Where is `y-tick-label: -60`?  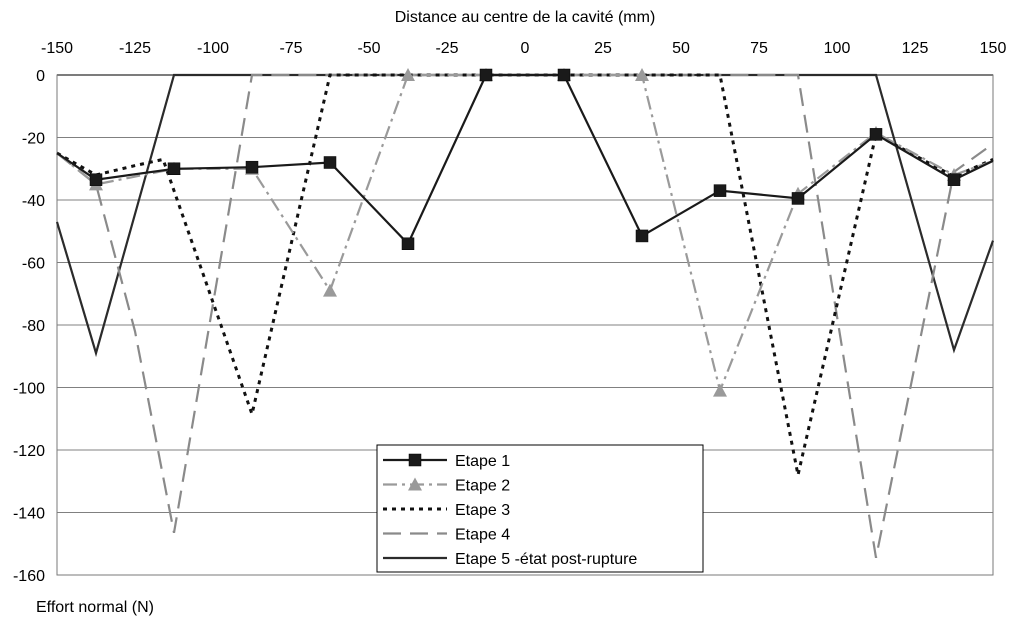 y-tick-label: -60 is located at coordinates (33, 264).